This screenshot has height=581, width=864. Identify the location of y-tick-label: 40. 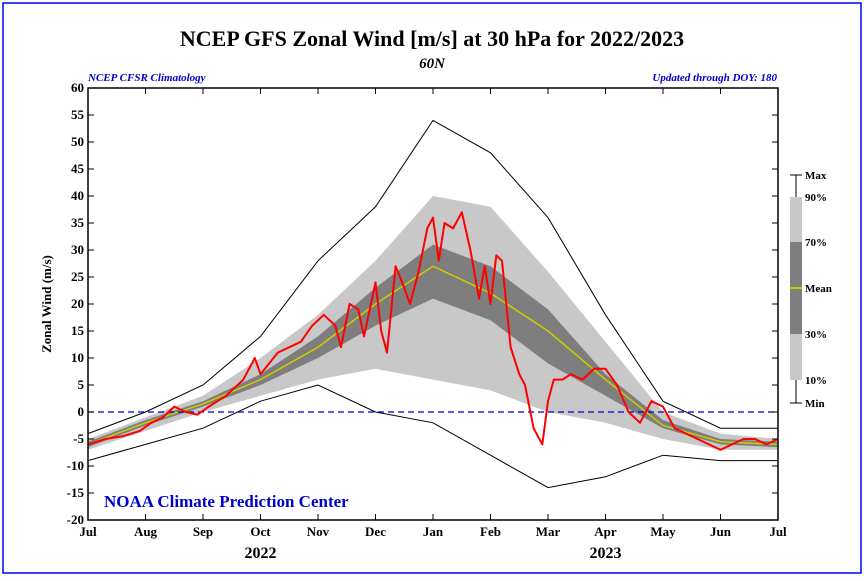
(77, 195).